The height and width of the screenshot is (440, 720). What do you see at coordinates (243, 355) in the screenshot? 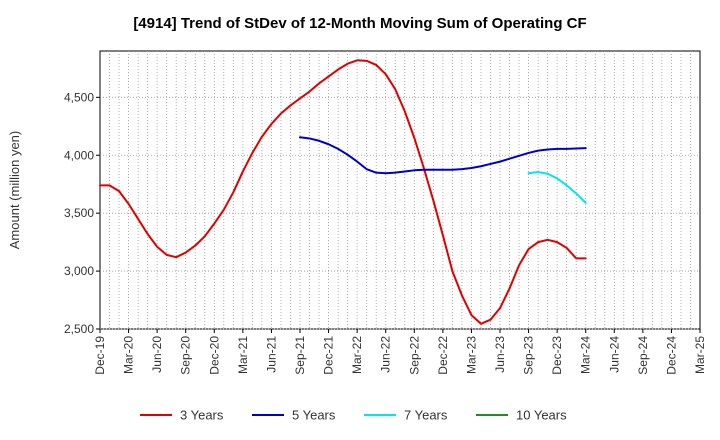
I see `x-tick-label: Mar-21` at bounding box center [243, 355].